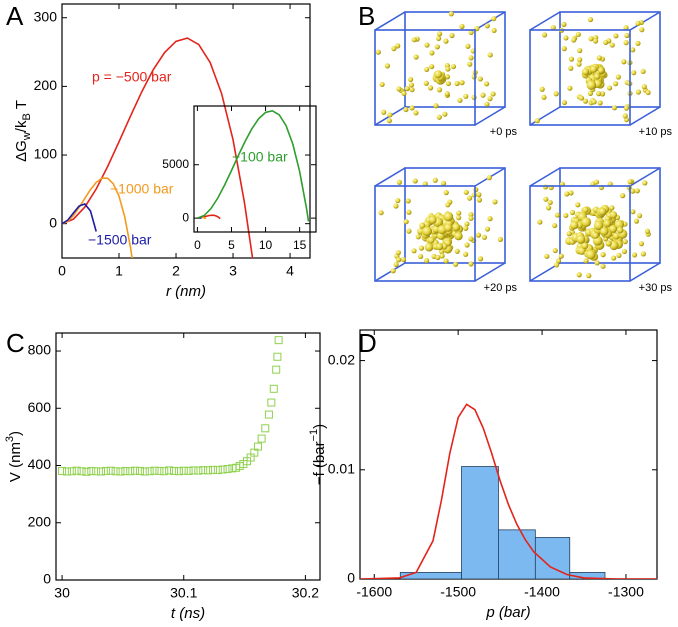 The width and height of the screenshot is (678, 627). I want to click on x-tick-label: -1400, so click(542, 592).